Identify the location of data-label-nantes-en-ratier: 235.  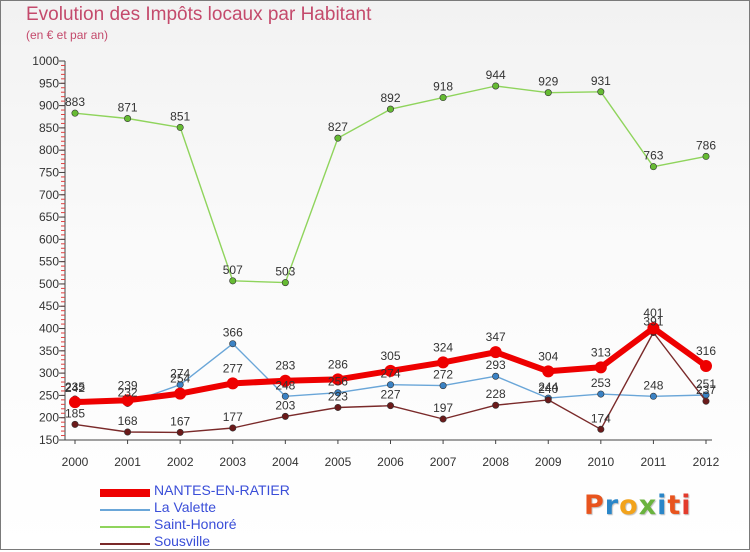
(75, 387).